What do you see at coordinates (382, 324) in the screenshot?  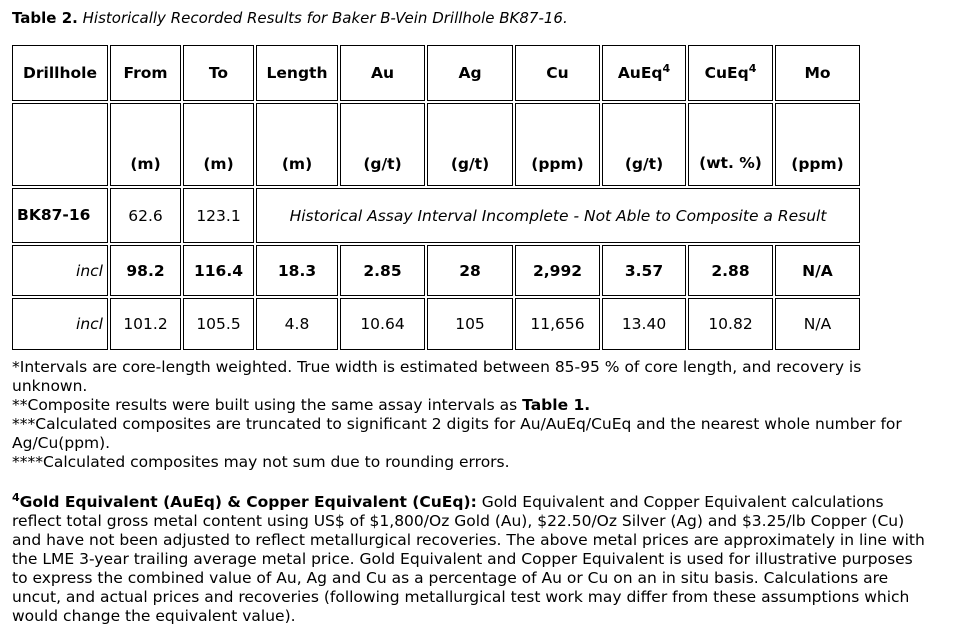 I see `cell: 10.64` at bounding box center [382, 324].